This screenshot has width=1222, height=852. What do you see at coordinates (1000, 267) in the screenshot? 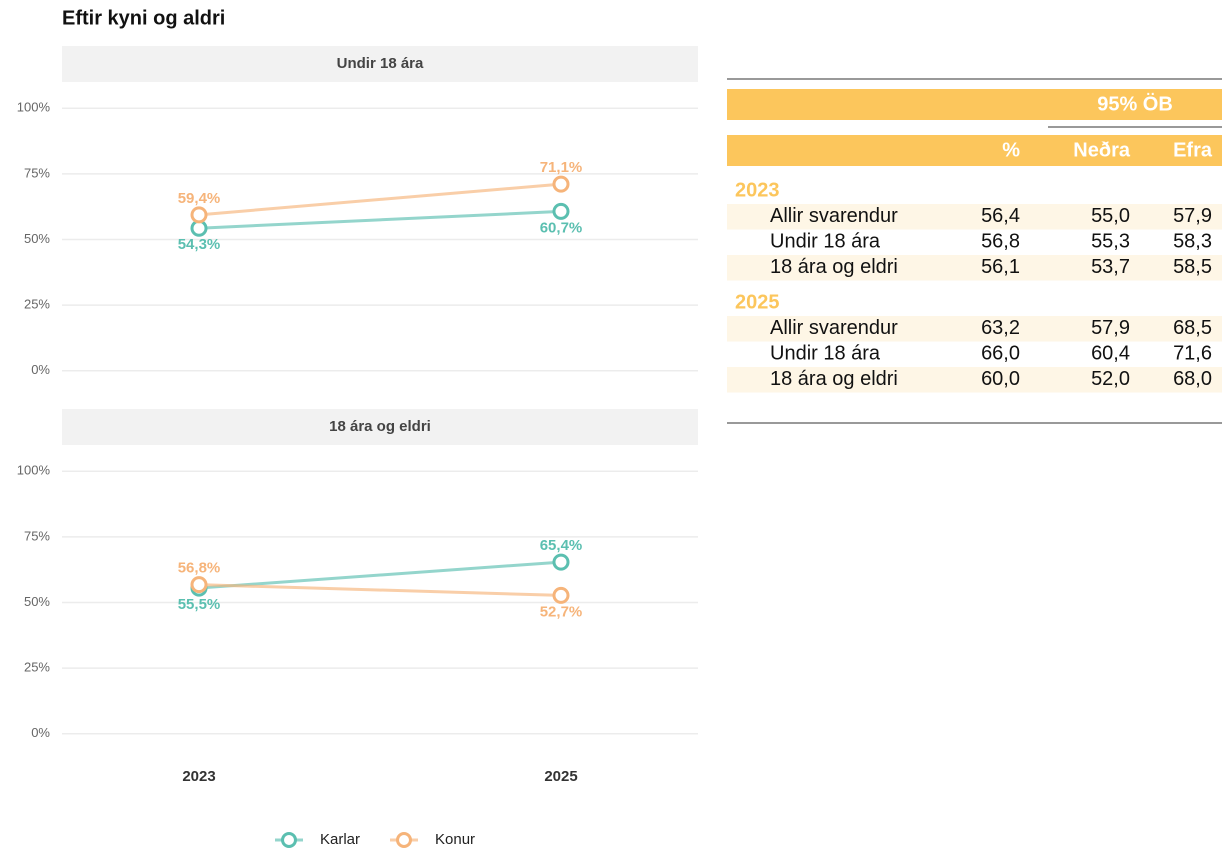
I see `cell: 56,1` at bounding box center [1000, 267].